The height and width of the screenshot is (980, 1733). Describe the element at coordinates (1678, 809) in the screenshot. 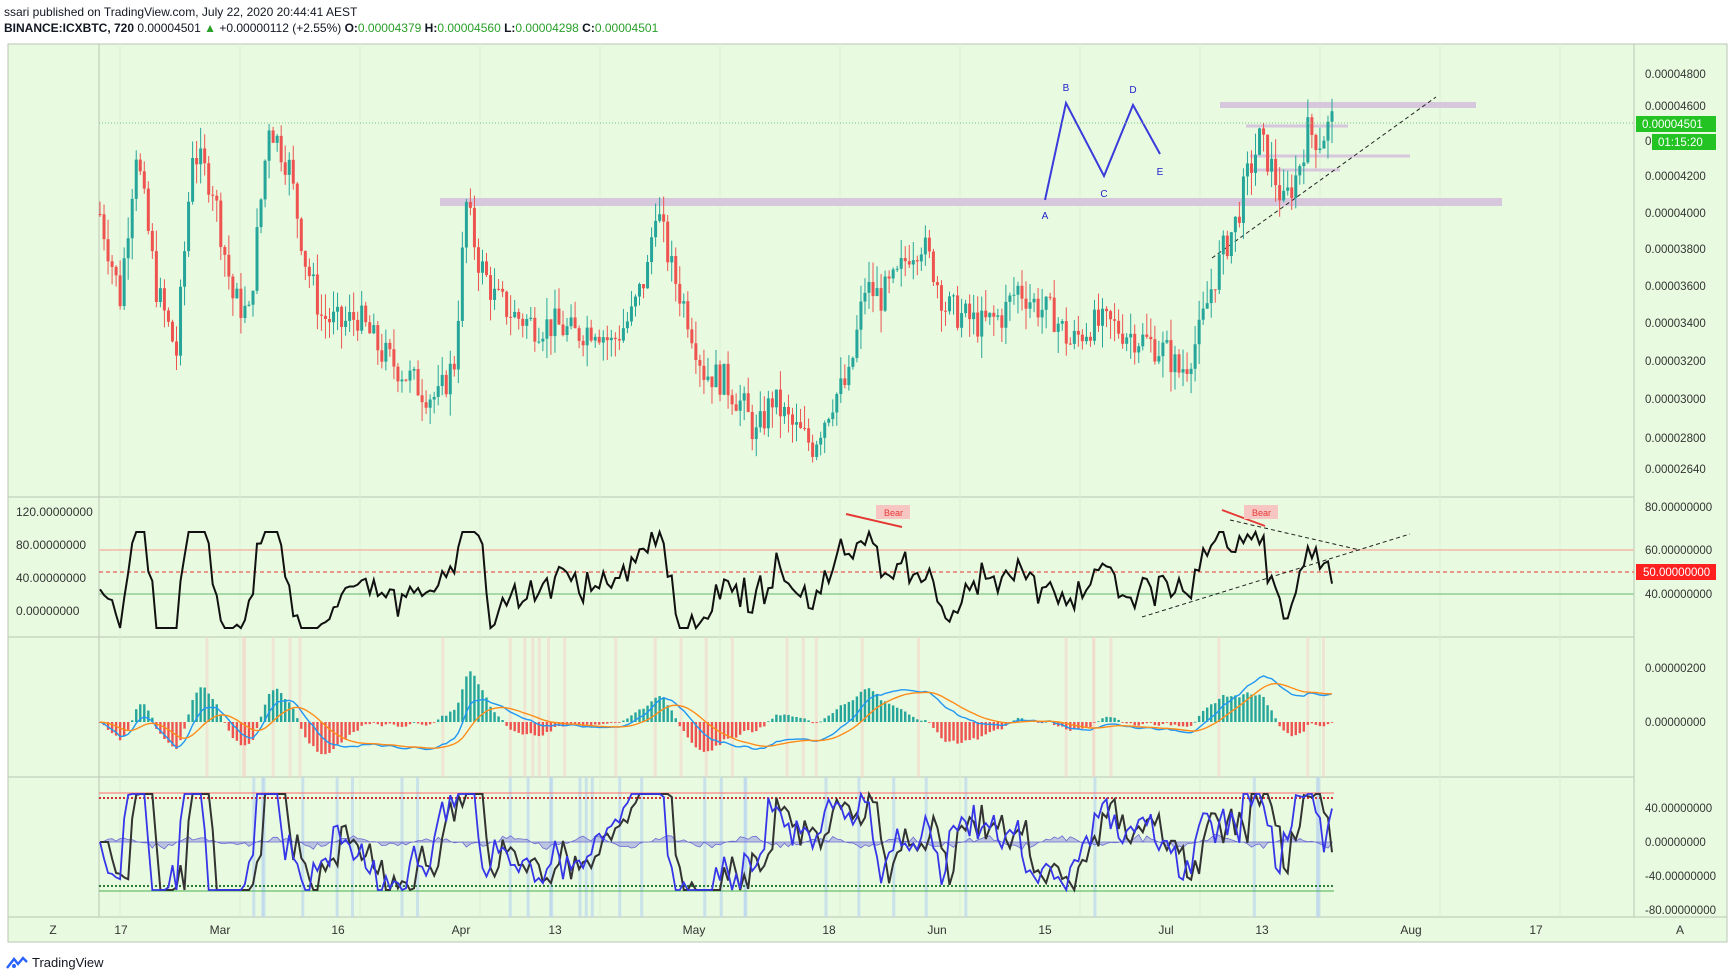

I see `osc-tick: 40.00000000` at that location.